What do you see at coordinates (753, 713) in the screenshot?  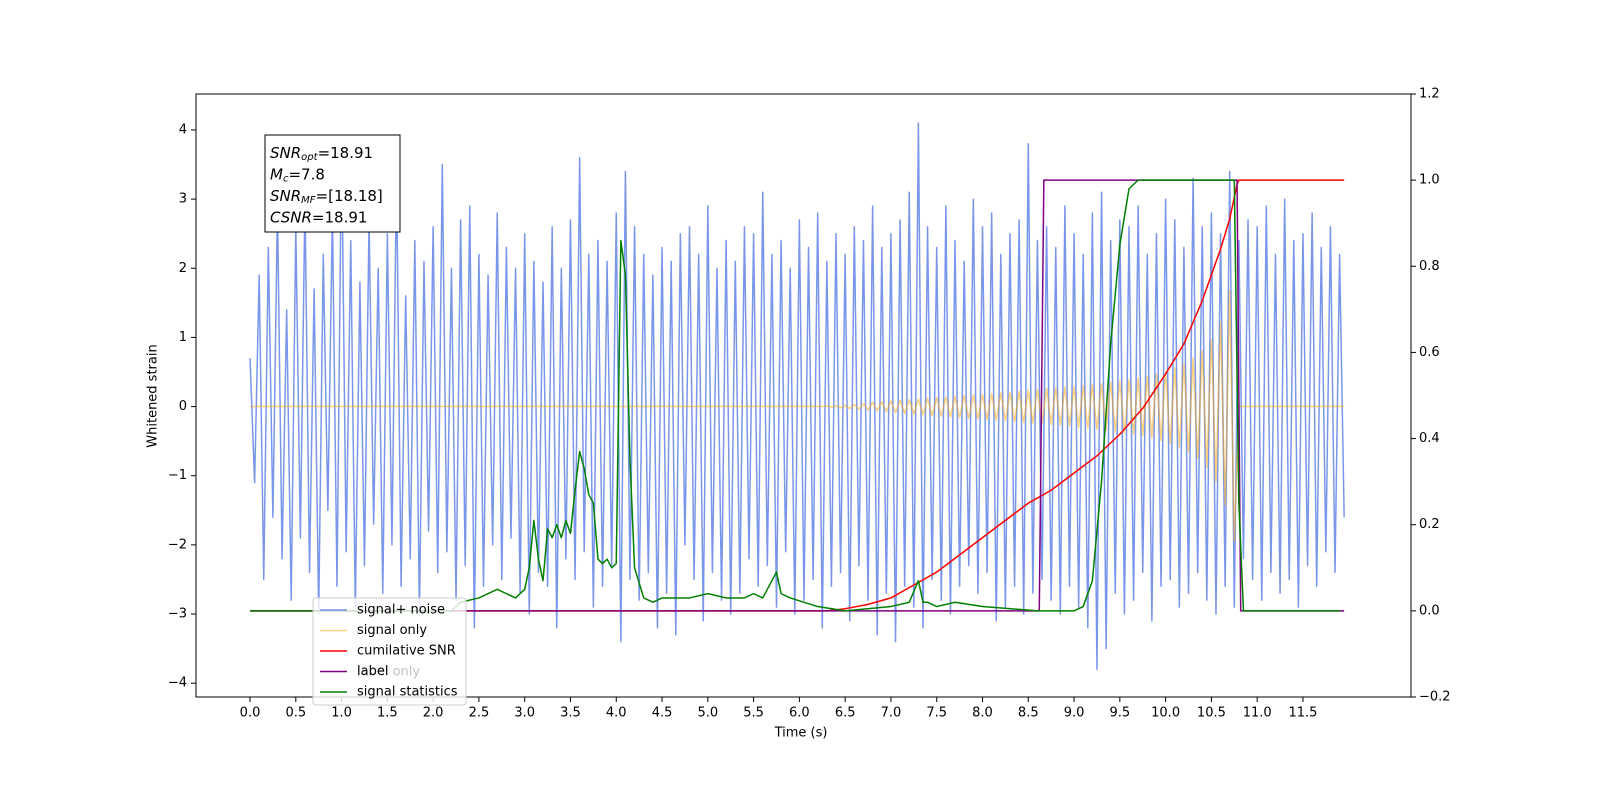 I see `x-tick-label: 5.5` at bounding box center [753, 713].